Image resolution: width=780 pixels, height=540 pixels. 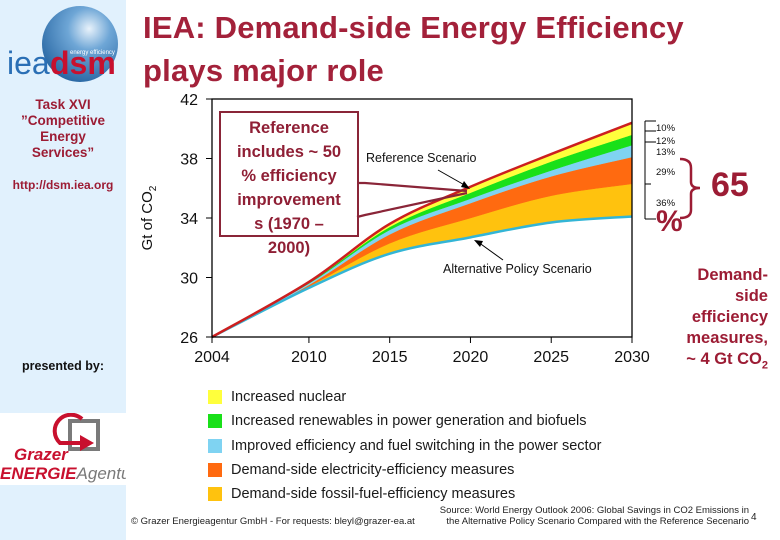 I want to click on callout-box, so click(x=289, y=174).